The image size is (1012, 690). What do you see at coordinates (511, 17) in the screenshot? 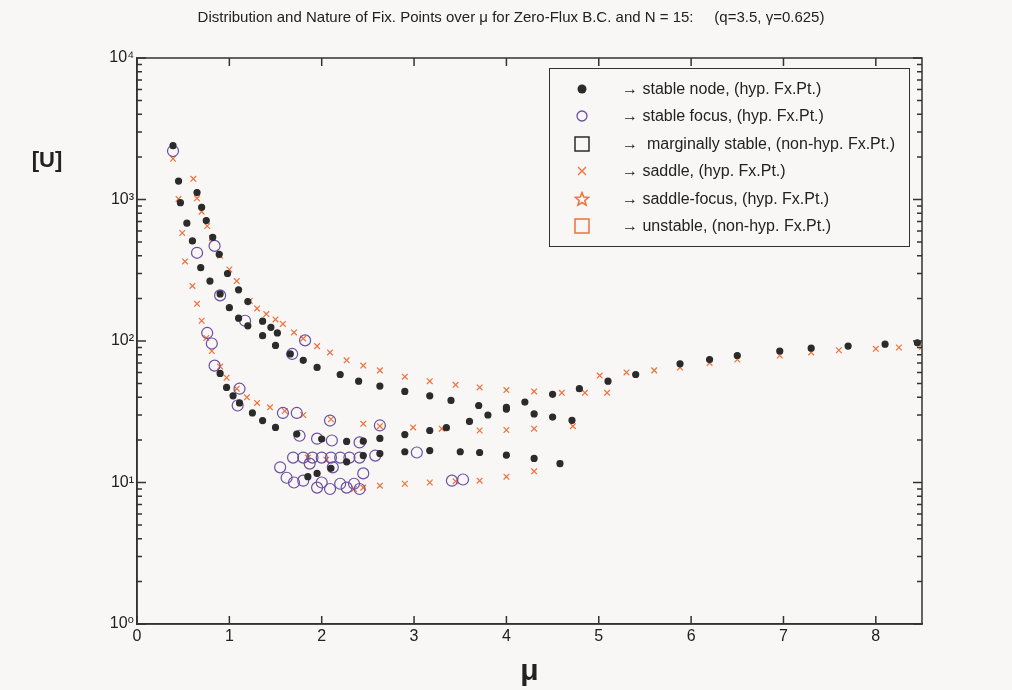
I see `chart-title: Distribution and Nature of Fix. Points over μ for Zero-Flux B.C. and N = 15: (q=3.5, γ=0.625)` at bounding box center [511, 17].